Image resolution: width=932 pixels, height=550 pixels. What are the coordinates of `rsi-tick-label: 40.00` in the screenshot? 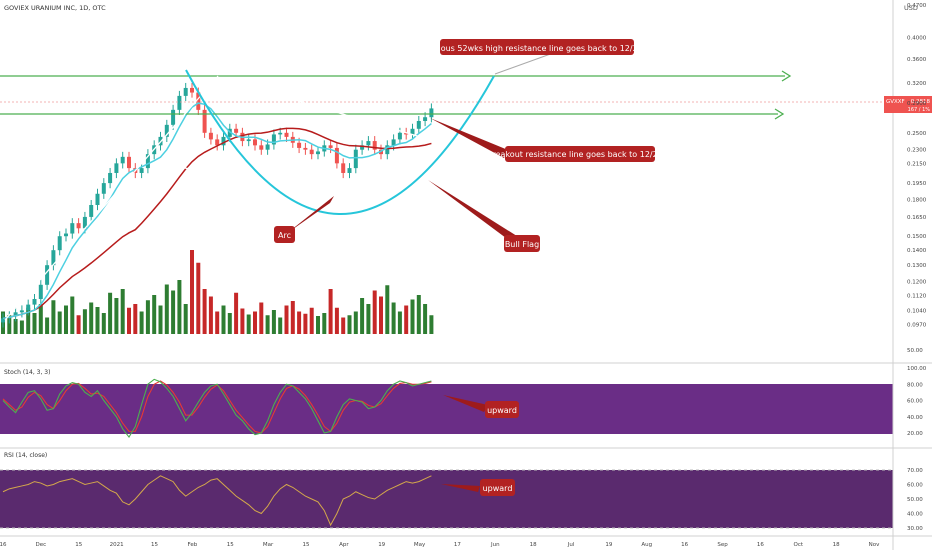 It's located at (915, 515).